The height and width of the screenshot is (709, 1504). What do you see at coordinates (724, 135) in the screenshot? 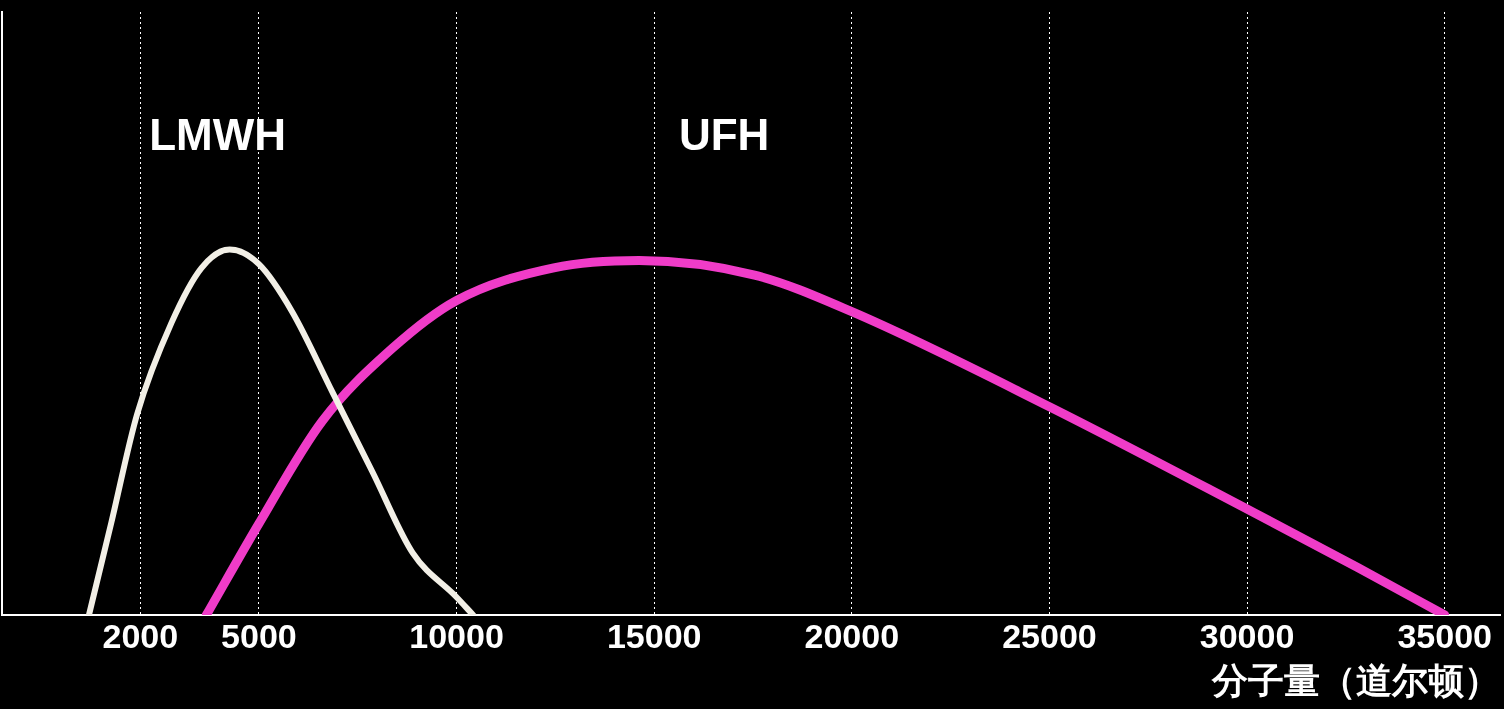
I see `text: UFH` at bounding box center [724, 135].